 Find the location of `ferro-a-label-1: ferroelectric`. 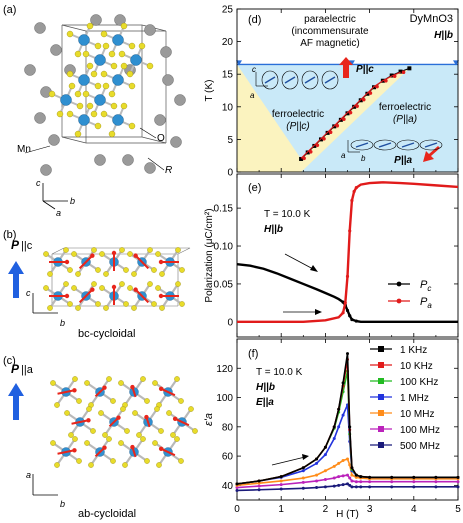

ferro-a-label-1: ferroelectric is located at coordinates (405, 107).